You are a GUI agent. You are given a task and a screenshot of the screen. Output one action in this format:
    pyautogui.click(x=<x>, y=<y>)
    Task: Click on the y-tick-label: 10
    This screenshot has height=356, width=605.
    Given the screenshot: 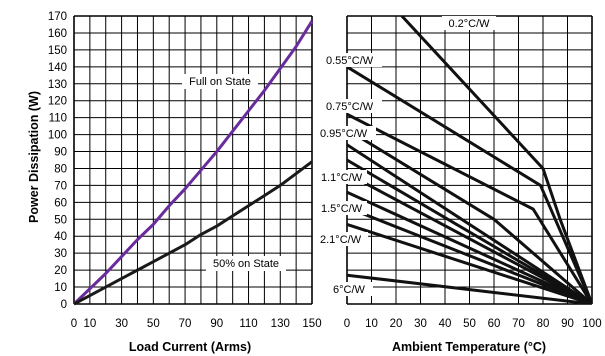 What is the action you would take?
    pyautogui.click(x=60, y=288)
    